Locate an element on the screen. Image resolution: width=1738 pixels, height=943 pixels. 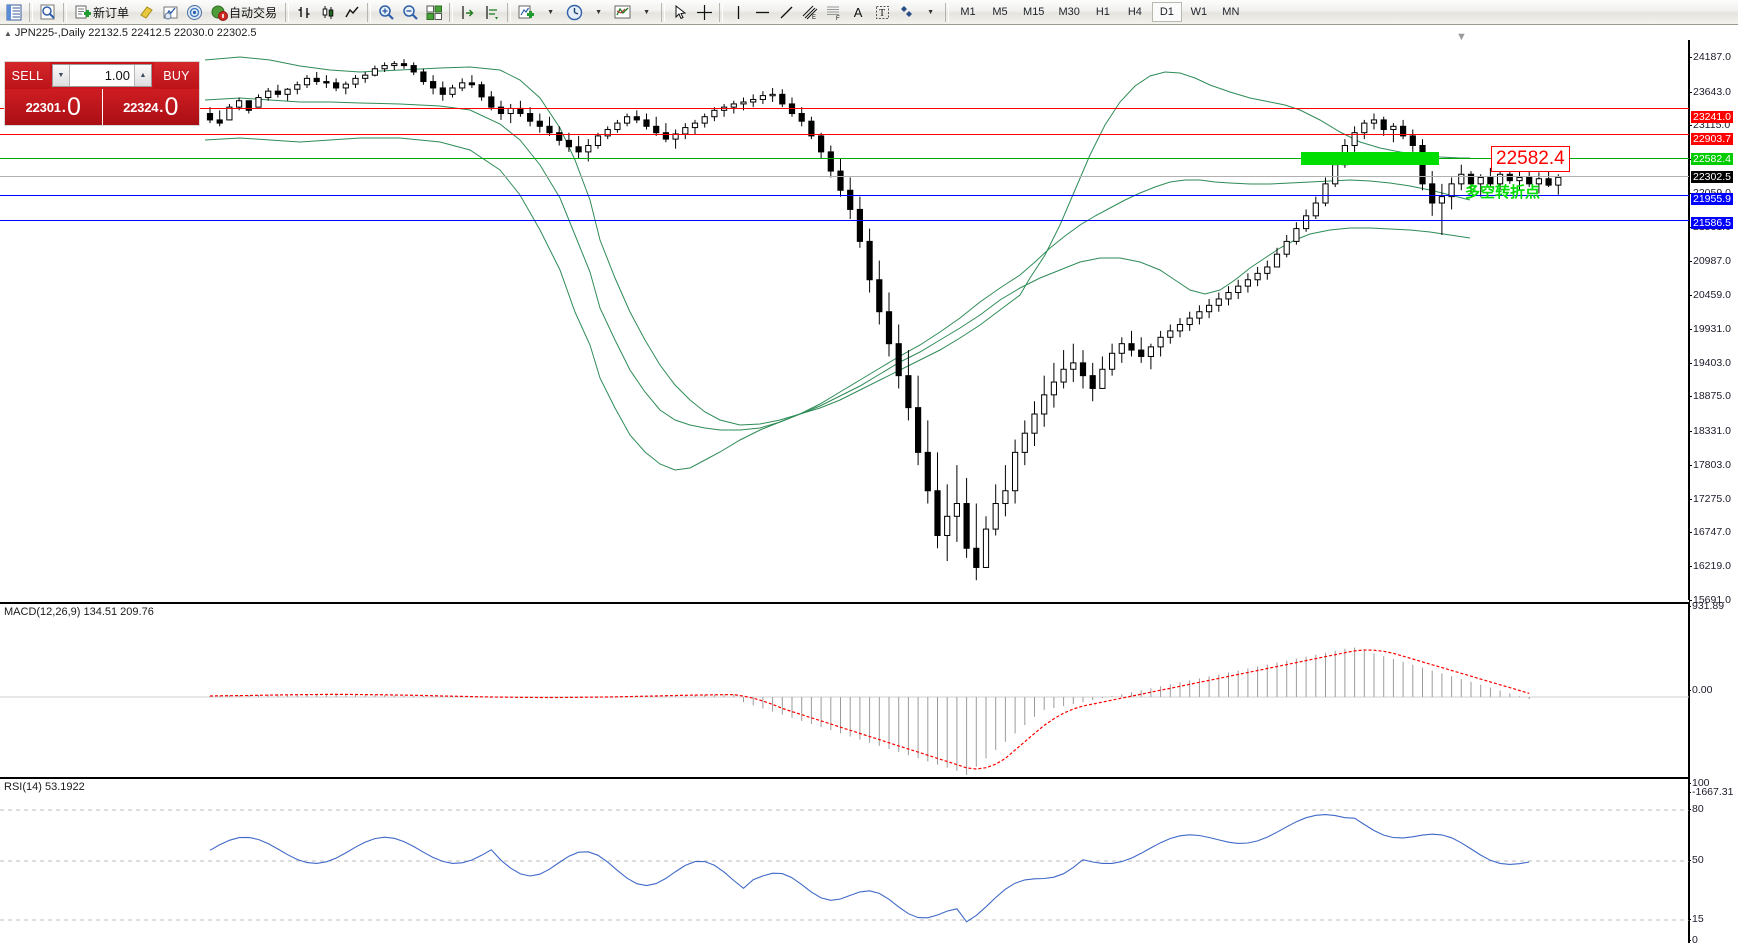
equidistant-channel-icon: E is located at coordinates (810, 12).